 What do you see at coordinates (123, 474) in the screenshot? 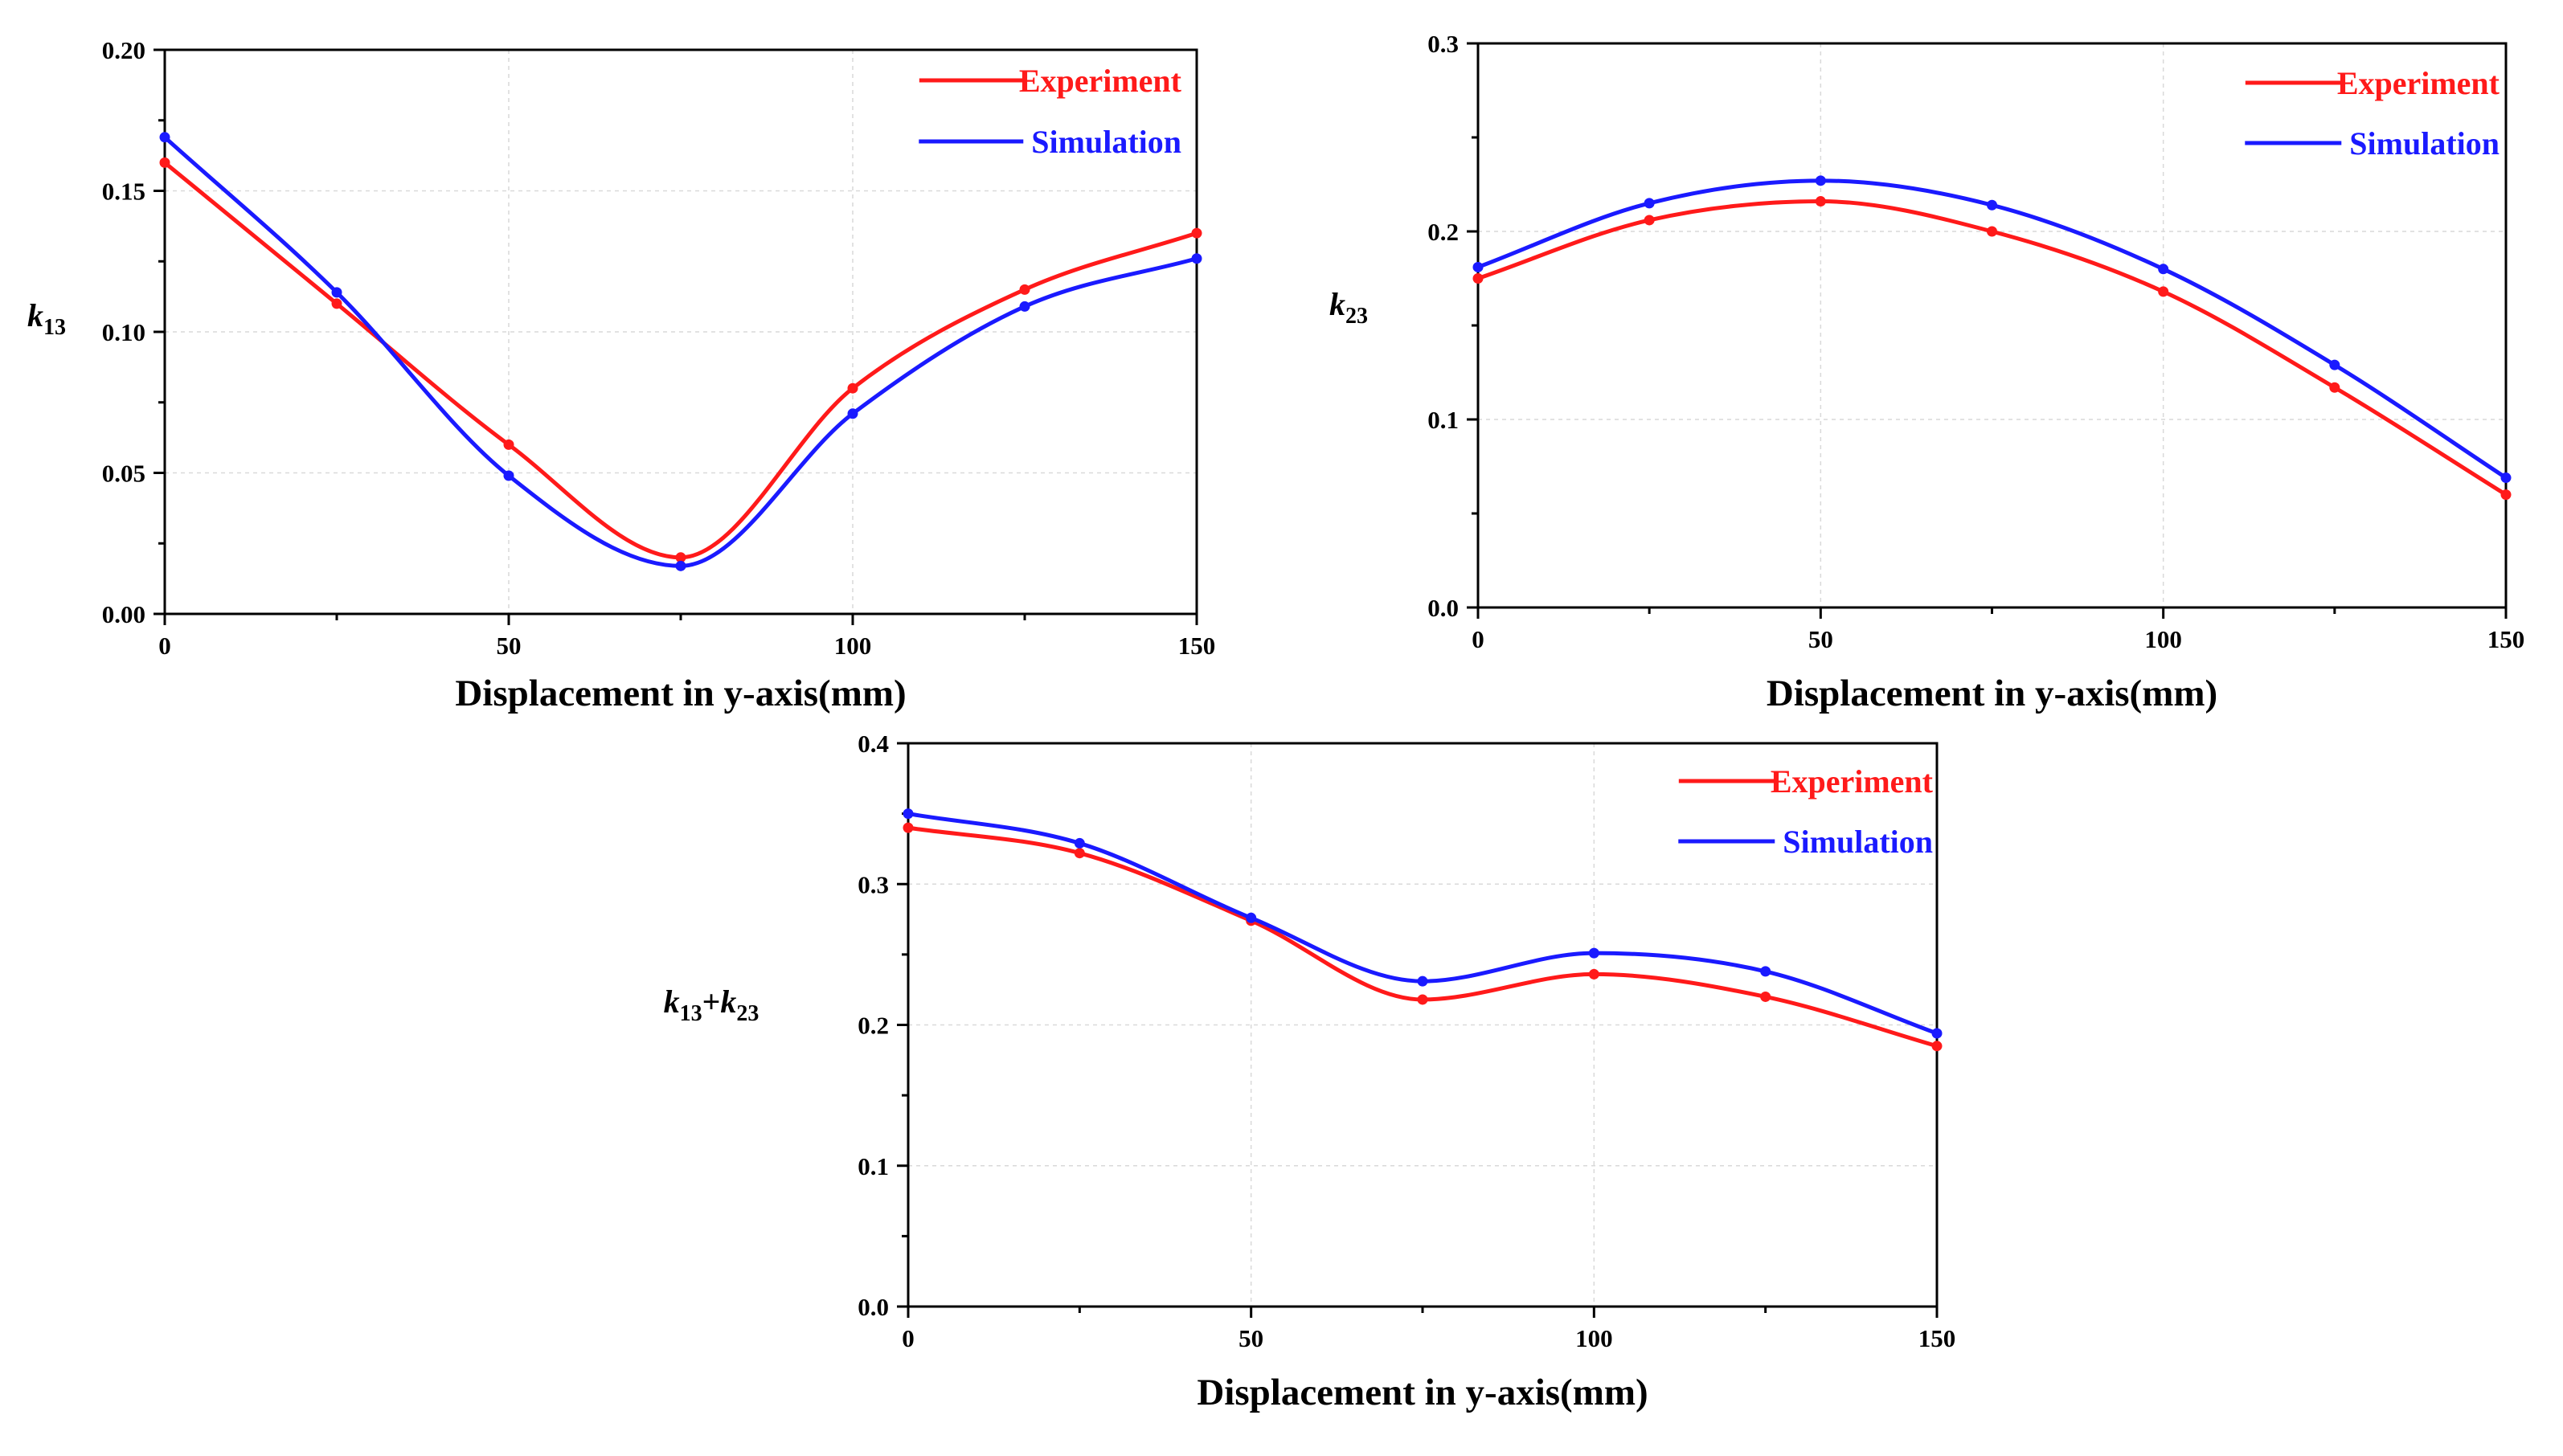
I see `y-tick-label: 0.05` at bounding box center [123, 474].